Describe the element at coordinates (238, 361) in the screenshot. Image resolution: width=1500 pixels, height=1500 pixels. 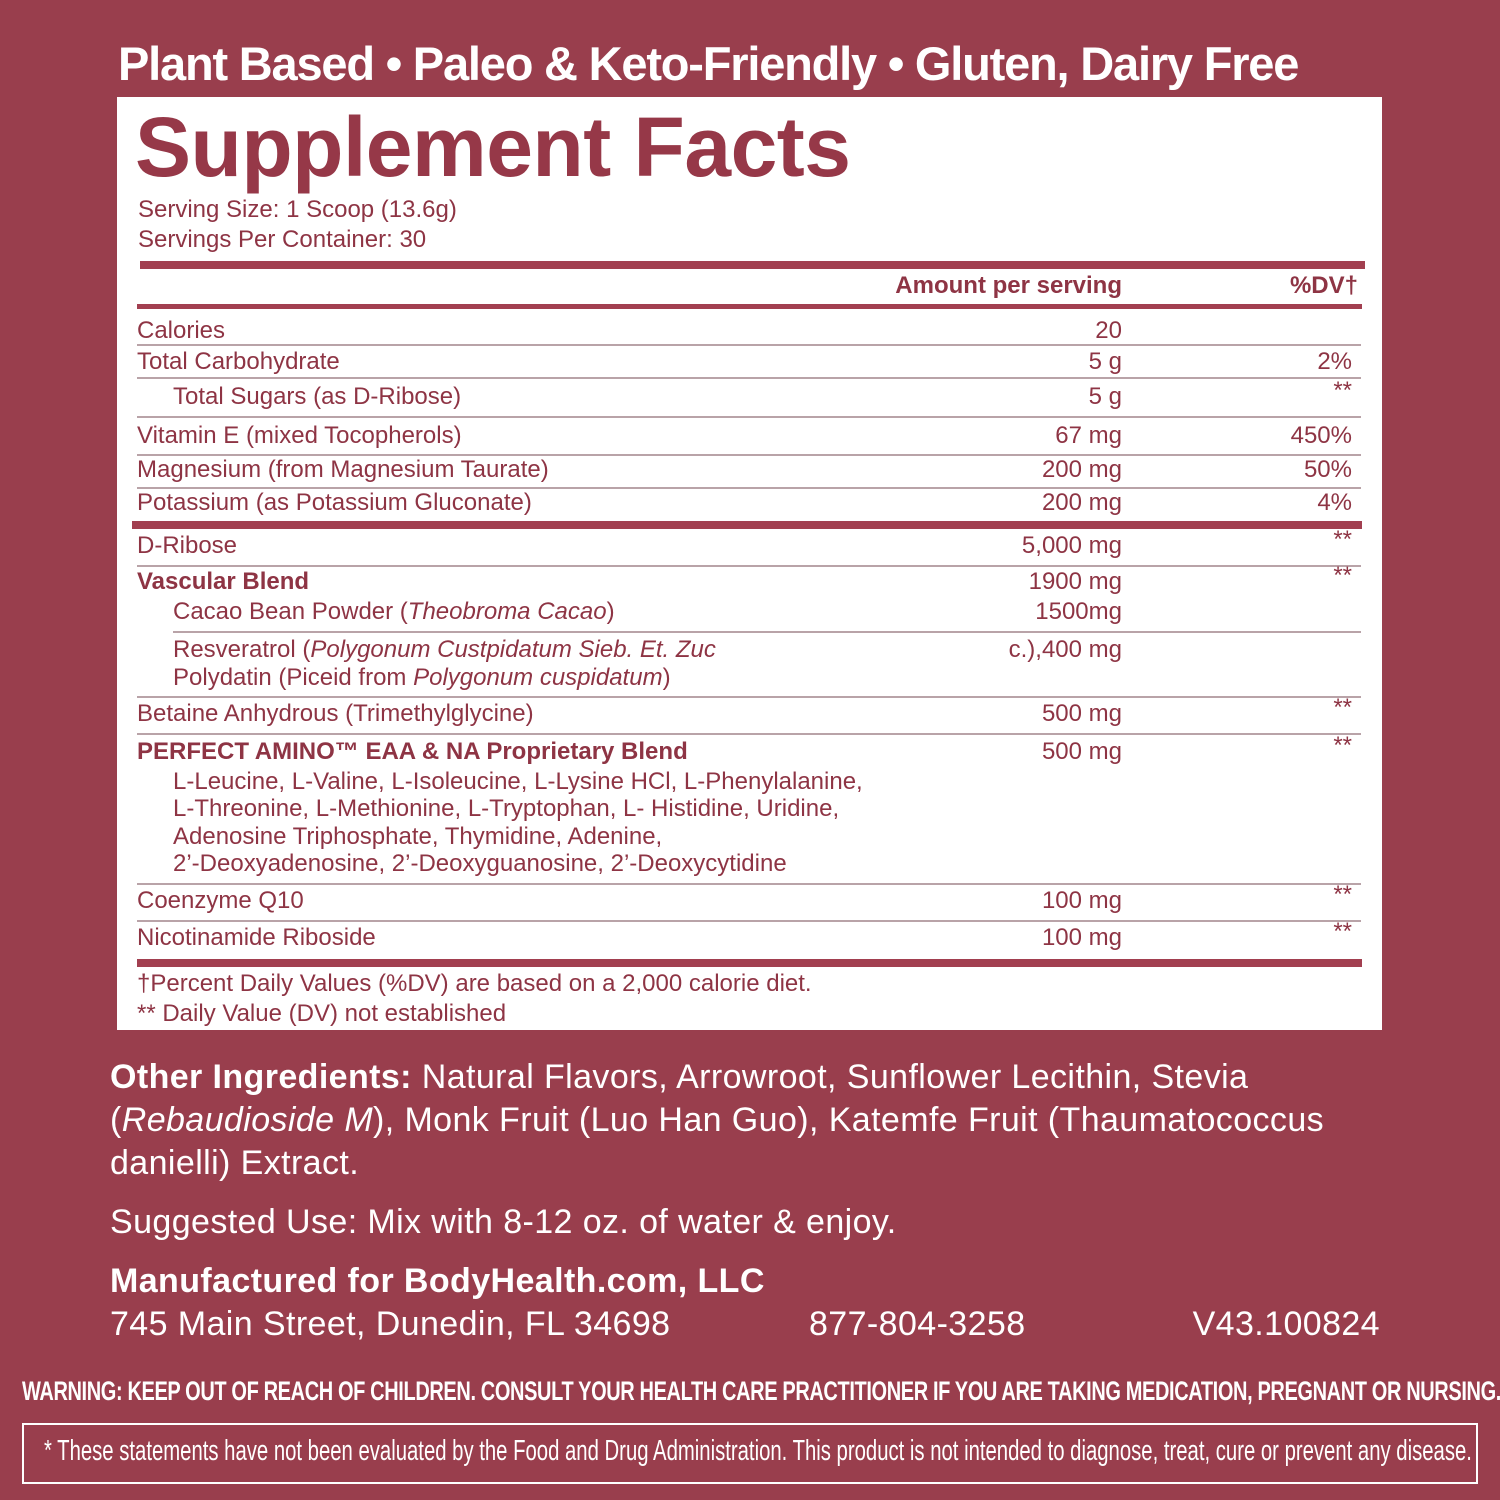
I see `nutrient-name: Total Carbohydrate` at that location.